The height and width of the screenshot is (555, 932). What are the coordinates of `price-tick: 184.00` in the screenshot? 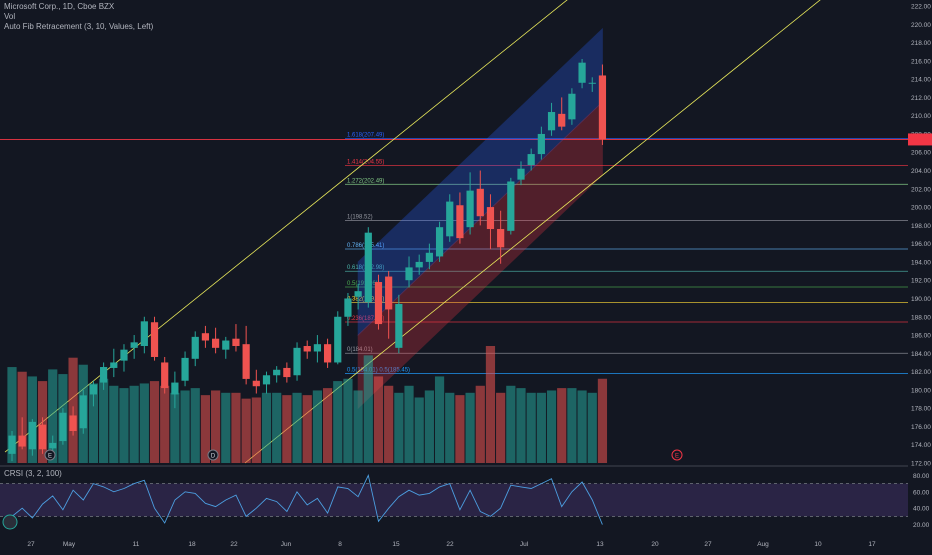 It's located at (921, 354).